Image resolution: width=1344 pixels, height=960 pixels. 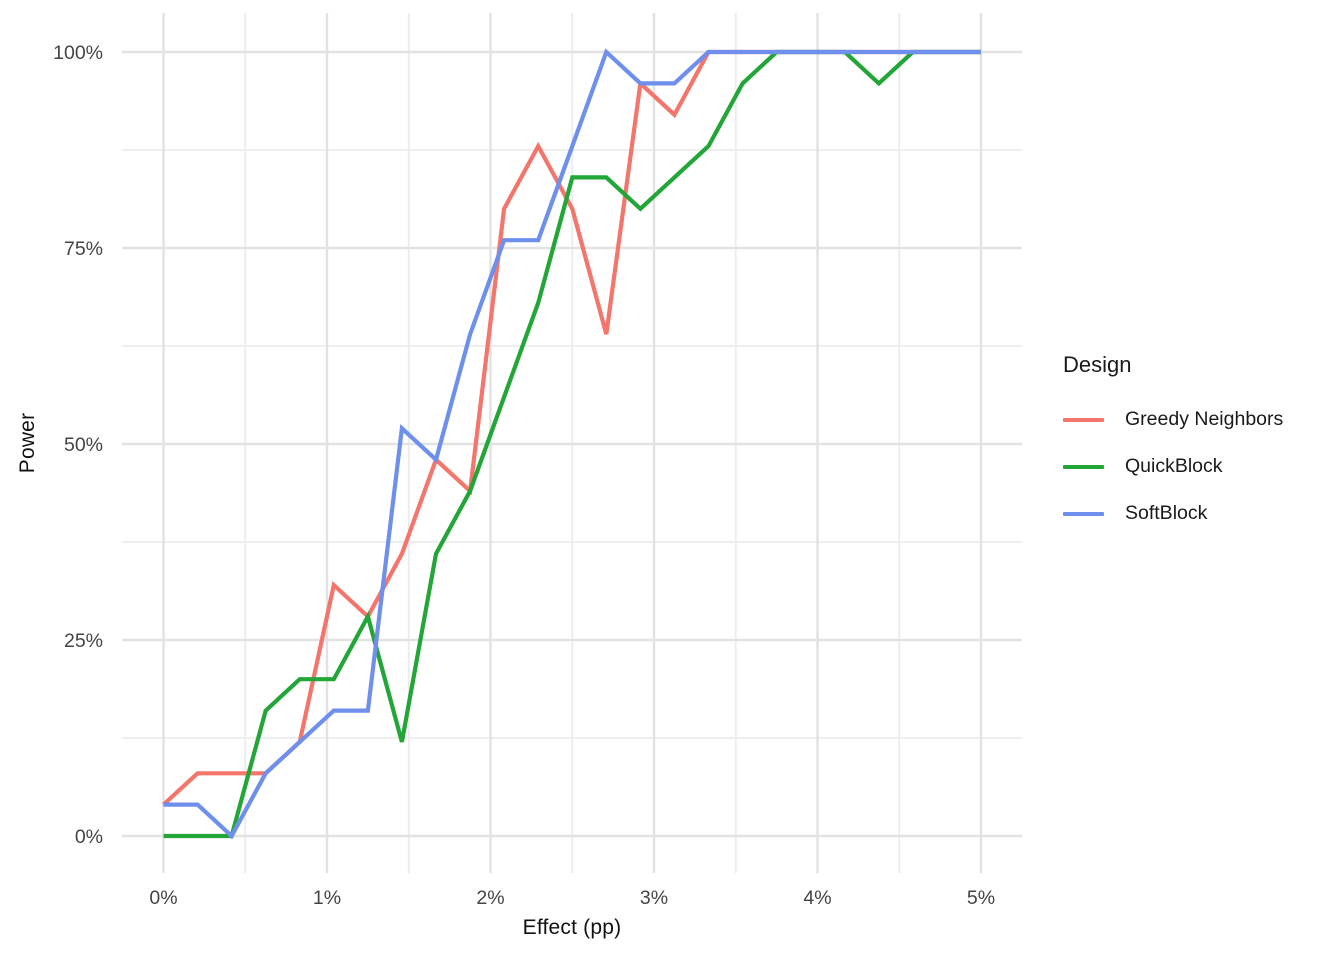 I want to click on legend-title: Design, so click(x=1097, y=364).